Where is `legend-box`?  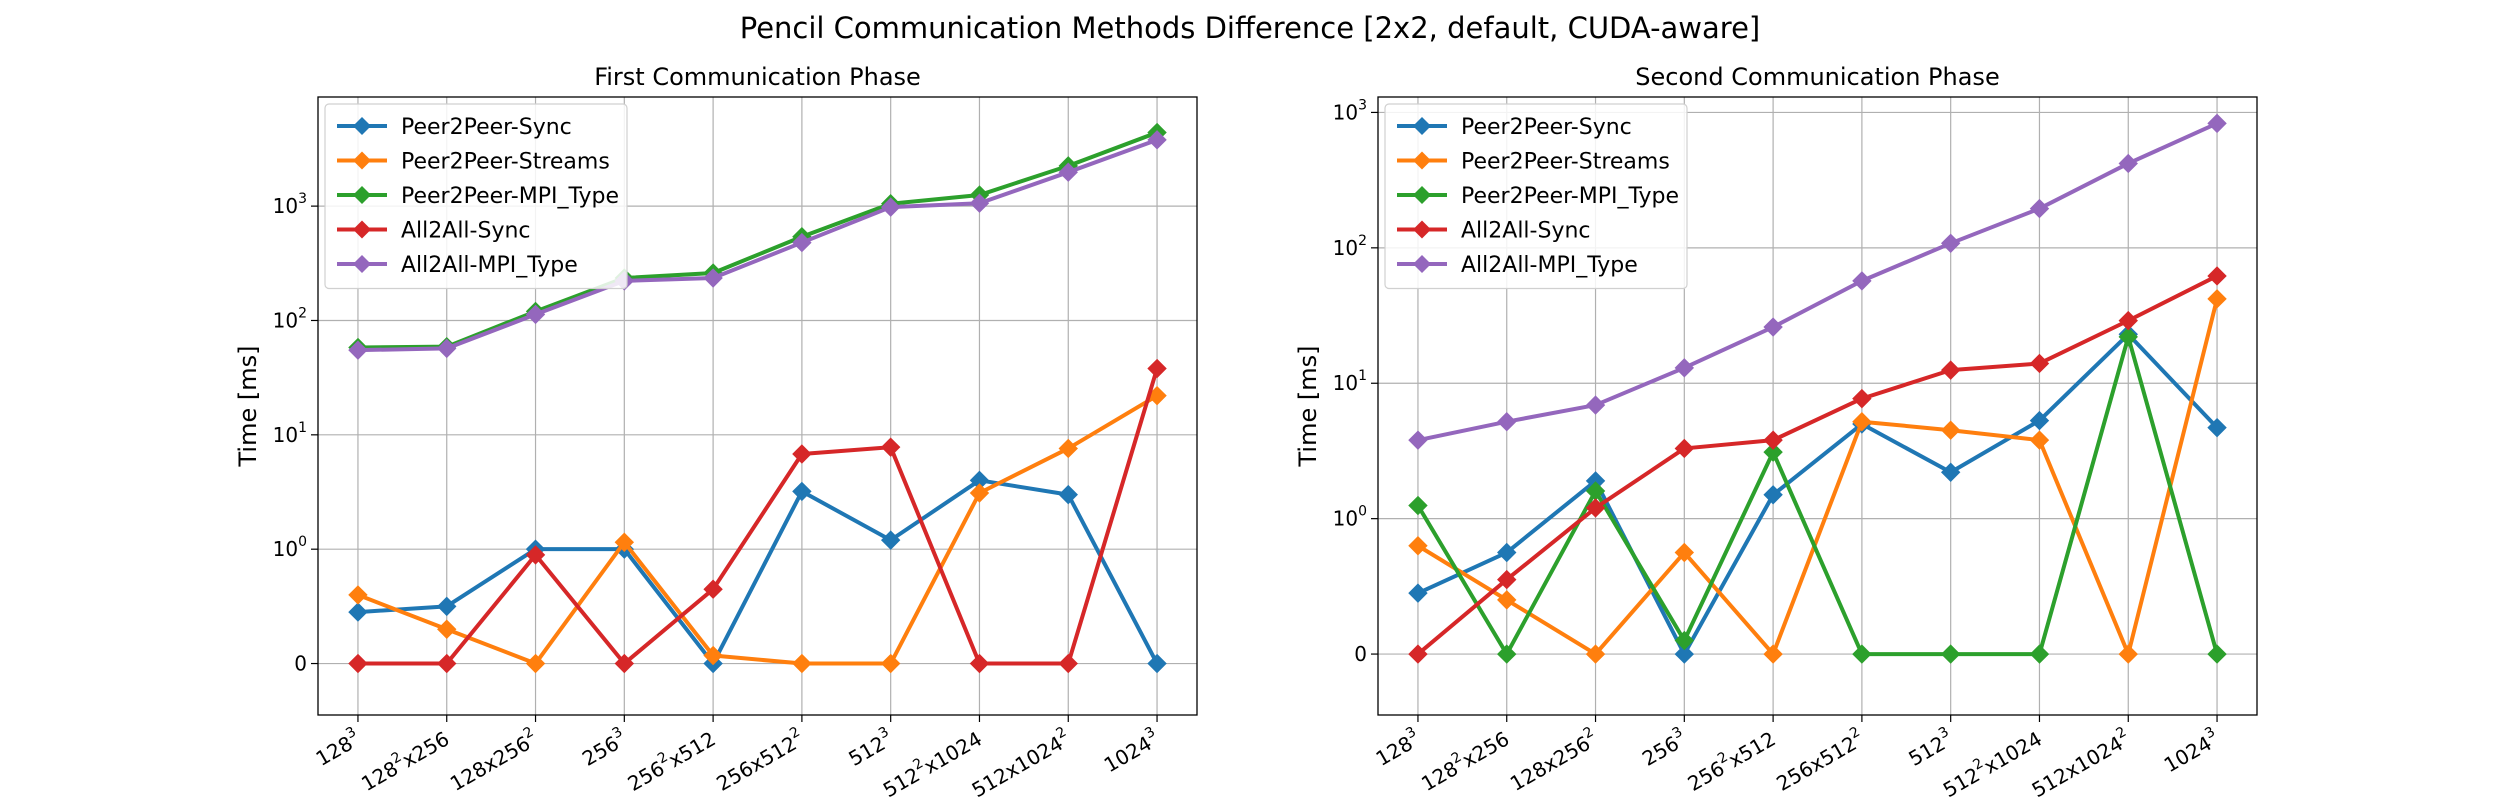 legend-box is located at coordinates (476, 196).